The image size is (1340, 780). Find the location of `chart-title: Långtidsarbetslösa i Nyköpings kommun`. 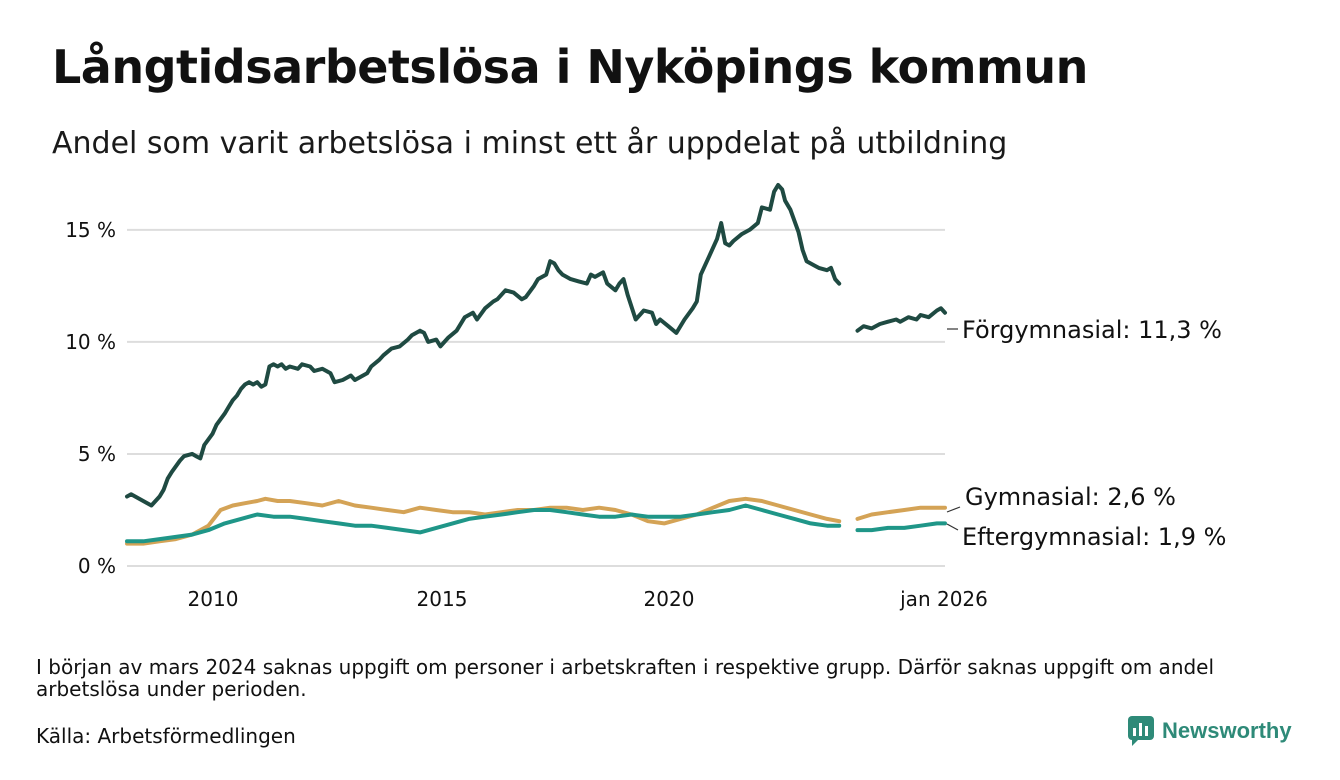

chart-title: Långtidsarbetslösa i Nyköpings kommun is located at coordinates (570, 67).